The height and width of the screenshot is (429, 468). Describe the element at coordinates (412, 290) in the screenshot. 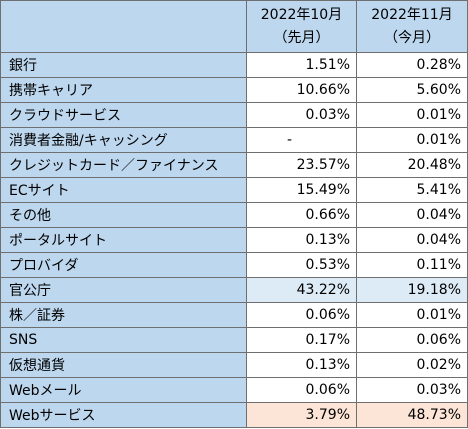

I see `nov-value: 19.18%` at that location.